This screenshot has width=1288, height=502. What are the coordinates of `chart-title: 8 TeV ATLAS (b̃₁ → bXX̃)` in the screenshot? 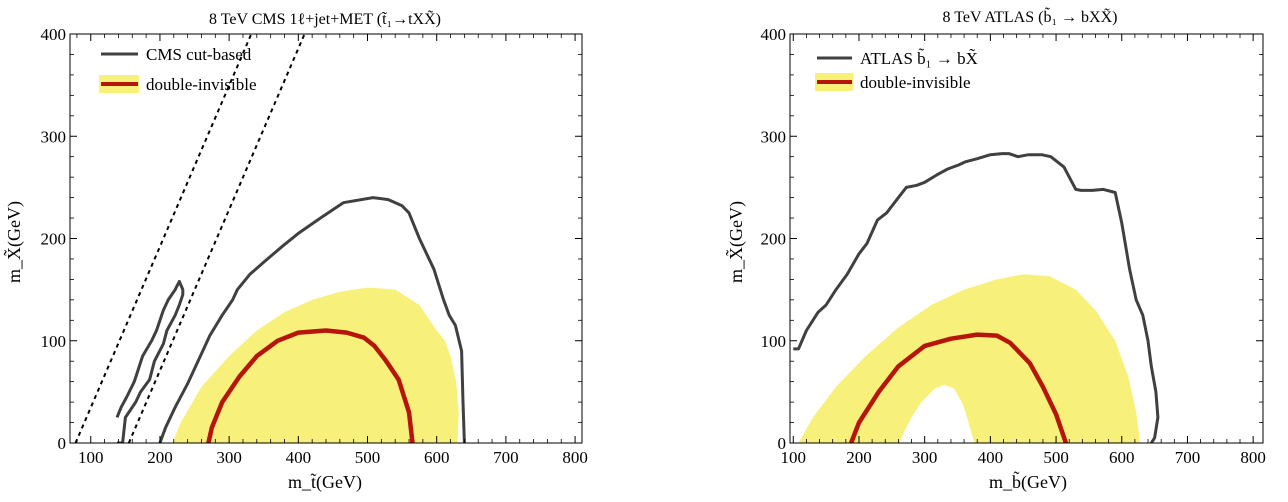 It's located at (1030, 16).